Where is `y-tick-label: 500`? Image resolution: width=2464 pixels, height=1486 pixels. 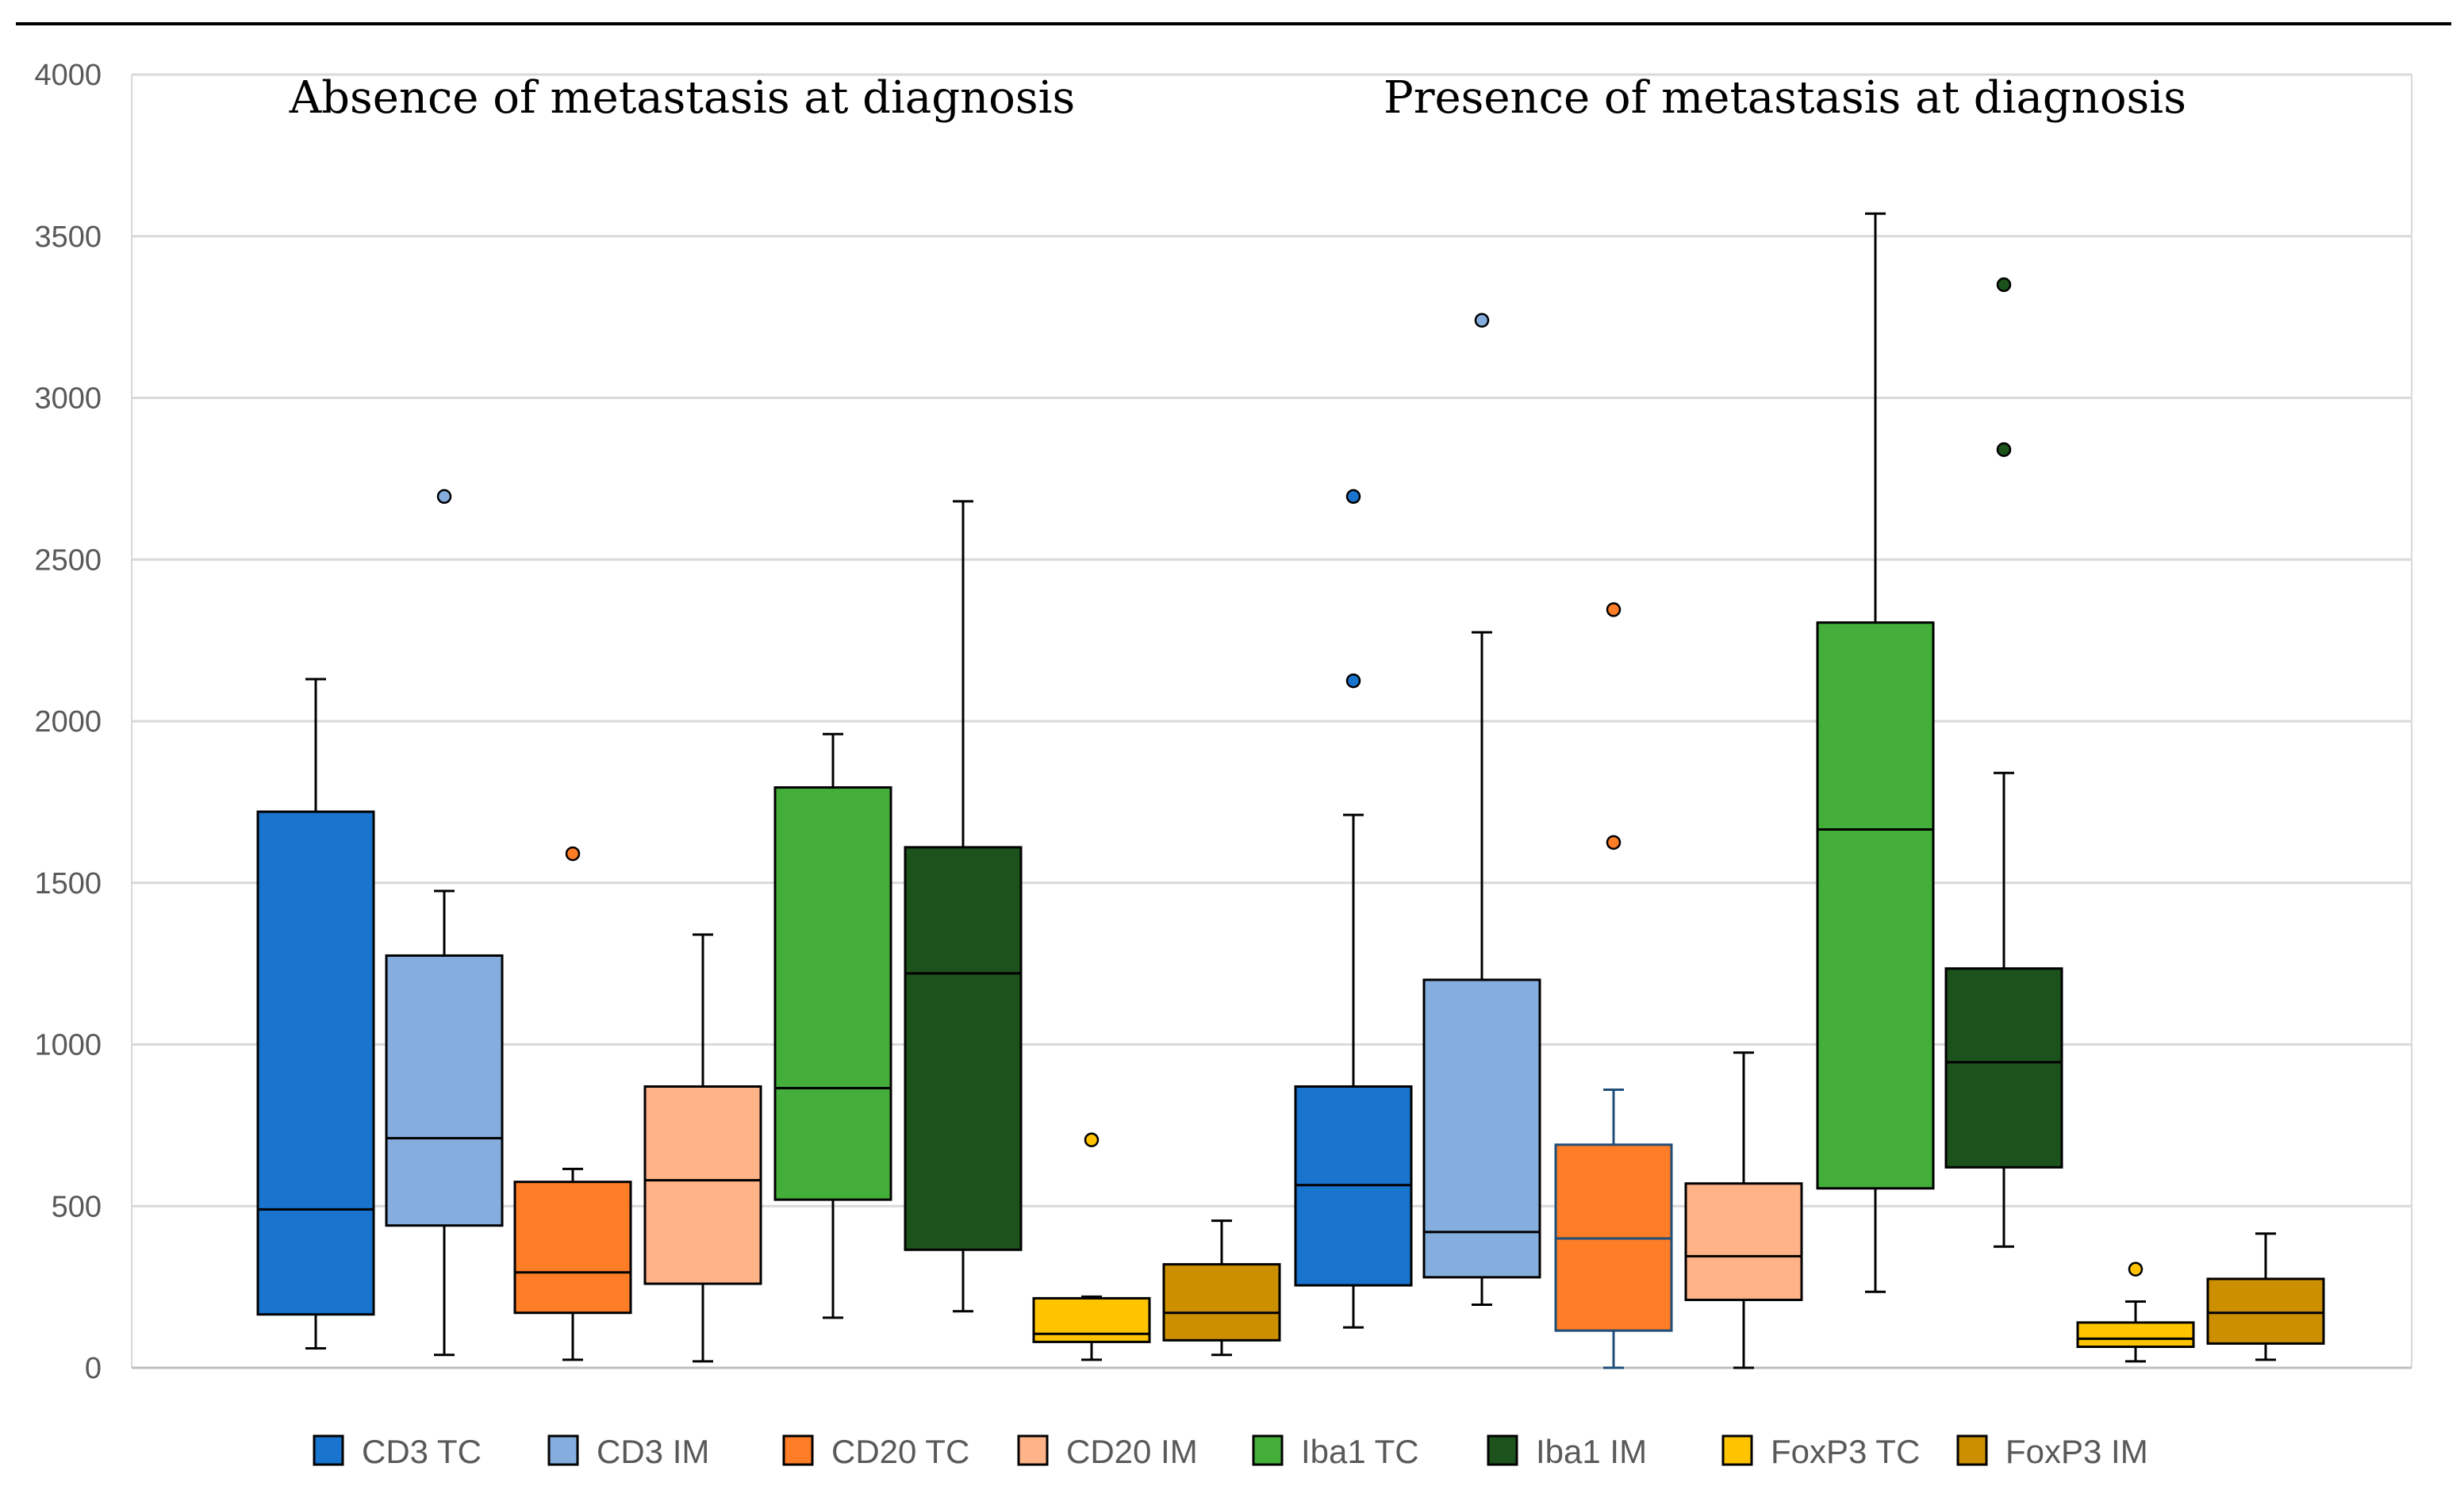 y-tick-label: 500 is located at coordinates (77, 1206).